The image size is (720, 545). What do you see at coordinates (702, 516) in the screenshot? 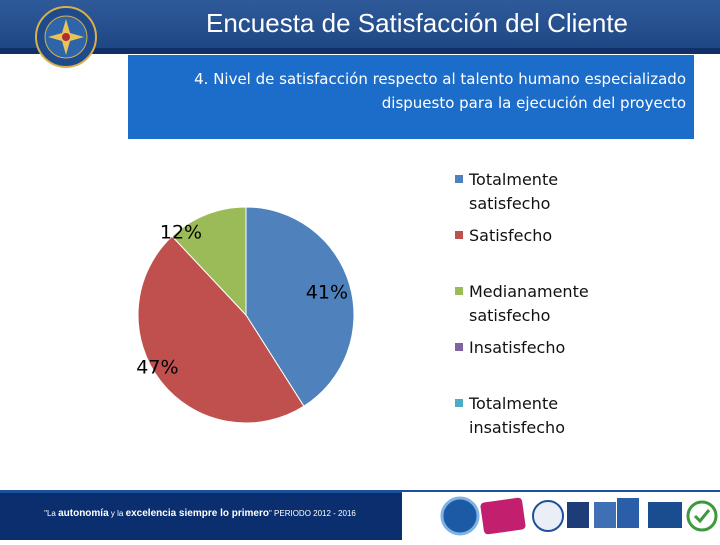
I see `checkmark-badge-icon` at bounding box center [702, 516].